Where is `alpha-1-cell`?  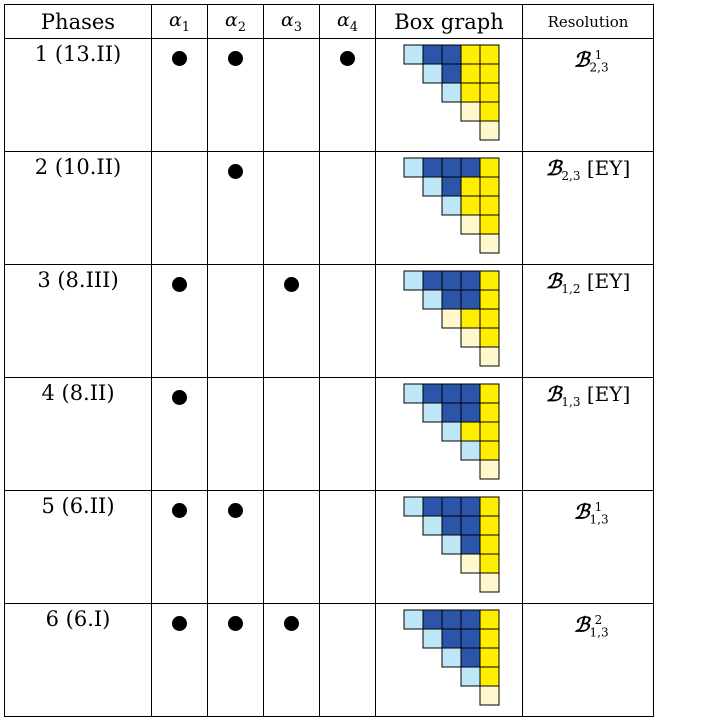 alpha-1-cell is located at coordinates (179, 434).